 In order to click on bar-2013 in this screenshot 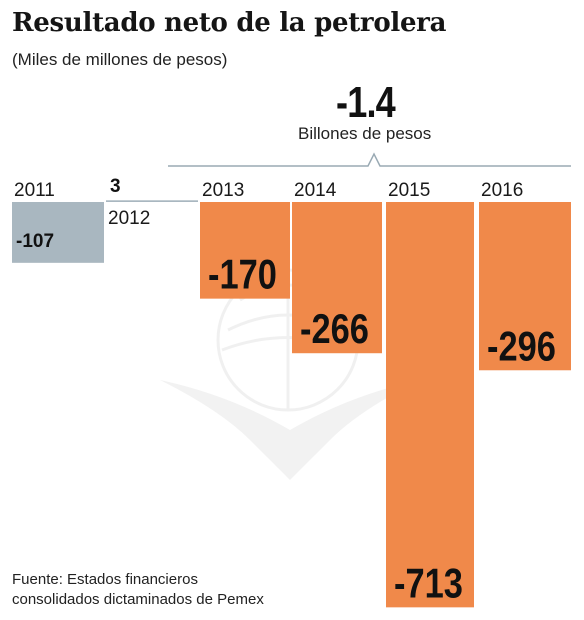, I will do `click(245, 250)`.